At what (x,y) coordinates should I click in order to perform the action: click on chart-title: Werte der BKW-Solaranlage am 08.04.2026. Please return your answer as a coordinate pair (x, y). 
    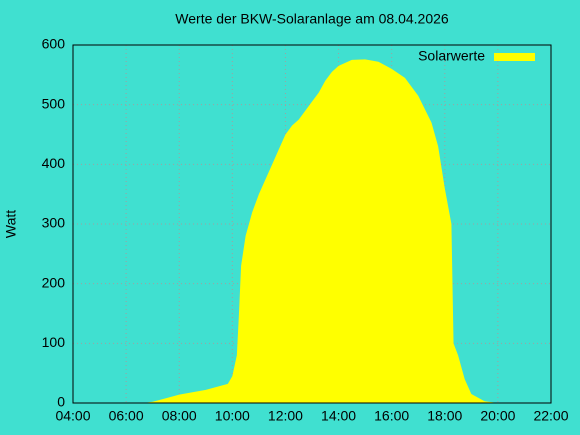
    Looking at the image, I should click on (312, 19).